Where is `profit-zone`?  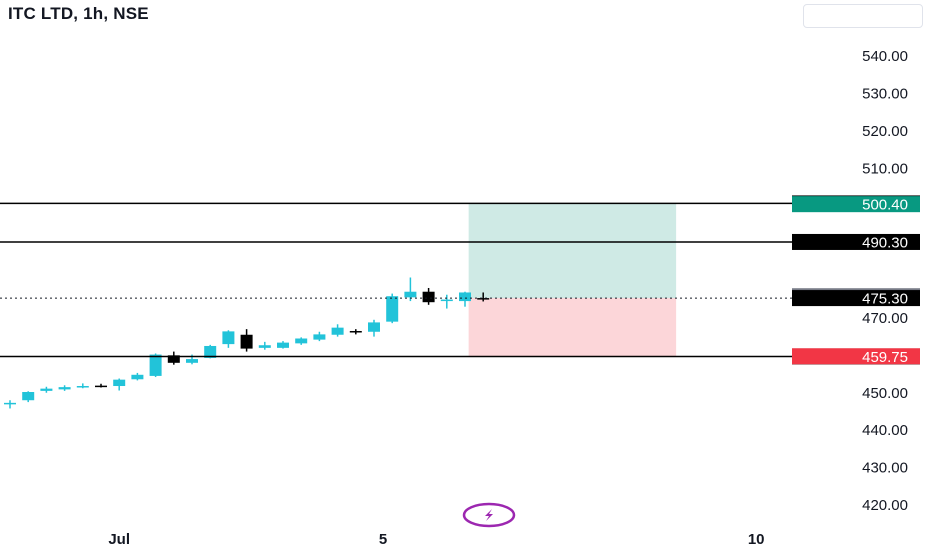 profit-zone is located at coordinates (572, 251).